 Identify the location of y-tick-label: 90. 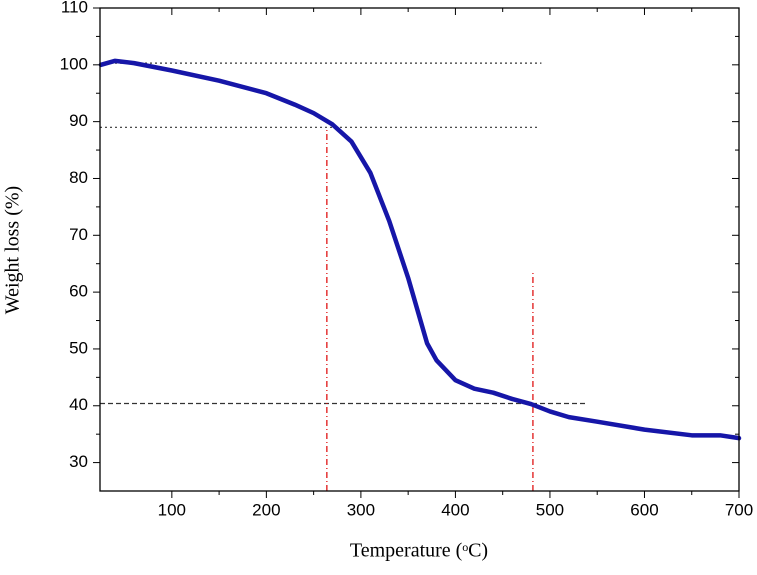
(78, 120).